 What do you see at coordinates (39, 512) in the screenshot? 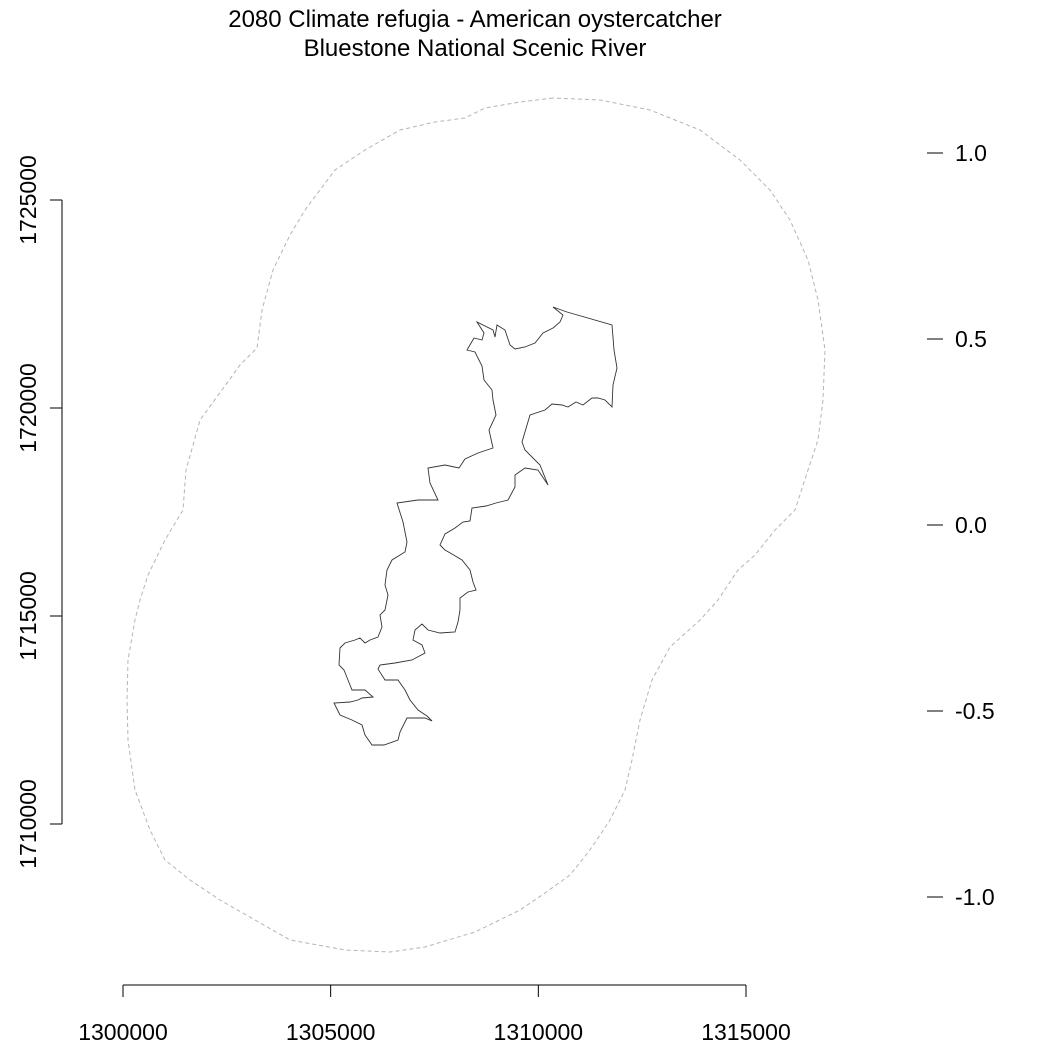
I see `y-axis: 1710000 1715000 1720000 1725000` at bounding box center [39, 512].